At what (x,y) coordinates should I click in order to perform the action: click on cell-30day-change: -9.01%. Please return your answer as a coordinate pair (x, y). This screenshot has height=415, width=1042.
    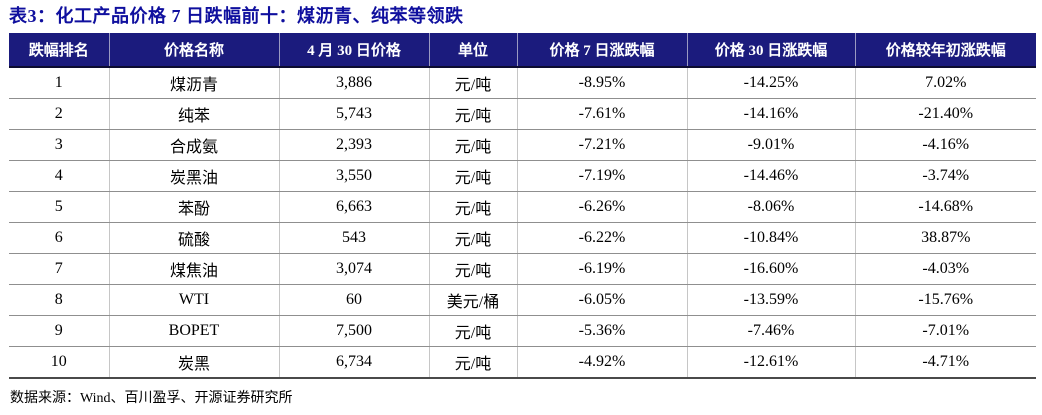
    Looking at the image, I should click on (770, 145).